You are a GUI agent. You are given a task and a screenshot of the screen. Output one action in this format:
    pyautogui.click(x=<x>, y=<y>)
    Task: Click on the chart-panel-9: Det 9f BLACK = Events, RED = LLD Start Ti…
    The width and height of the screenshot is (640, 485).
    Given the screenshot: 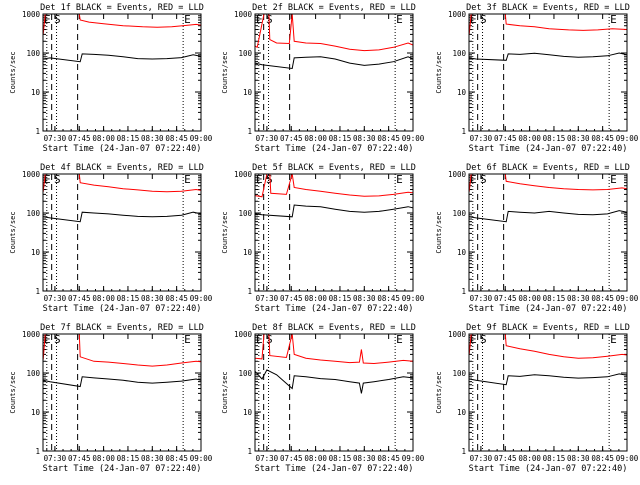 What is the action you would take?
    pyautogui.click(x=537, y=398)
    